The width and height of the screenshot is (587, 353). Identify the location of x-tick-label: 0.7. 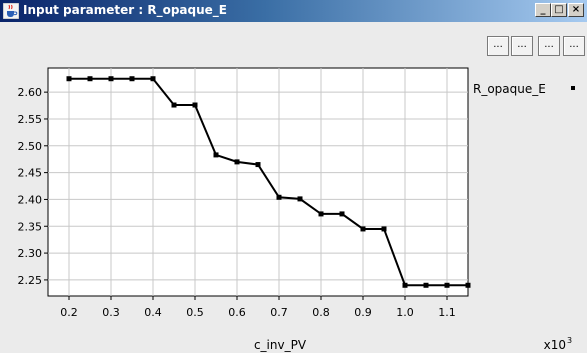
(279, 312).